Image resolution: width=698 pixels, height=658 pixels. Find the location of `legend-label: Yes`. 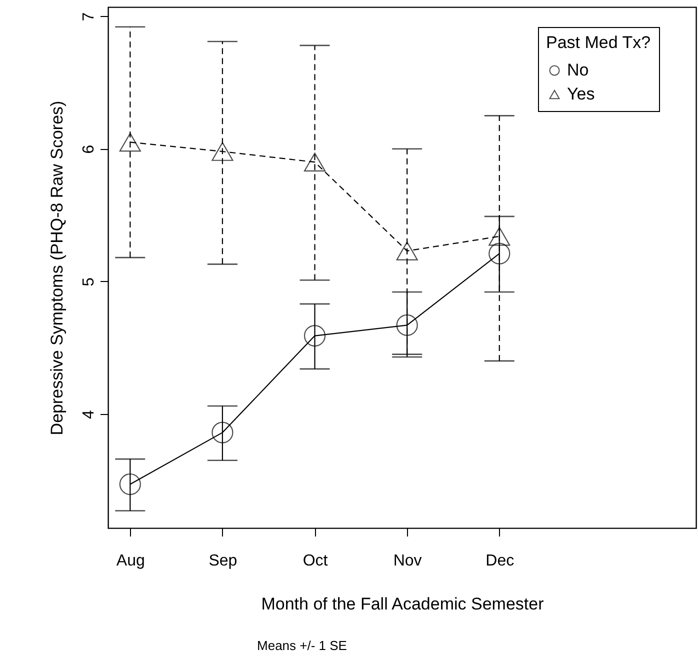

legend-label: Yes is located at coordinates (581, 94).